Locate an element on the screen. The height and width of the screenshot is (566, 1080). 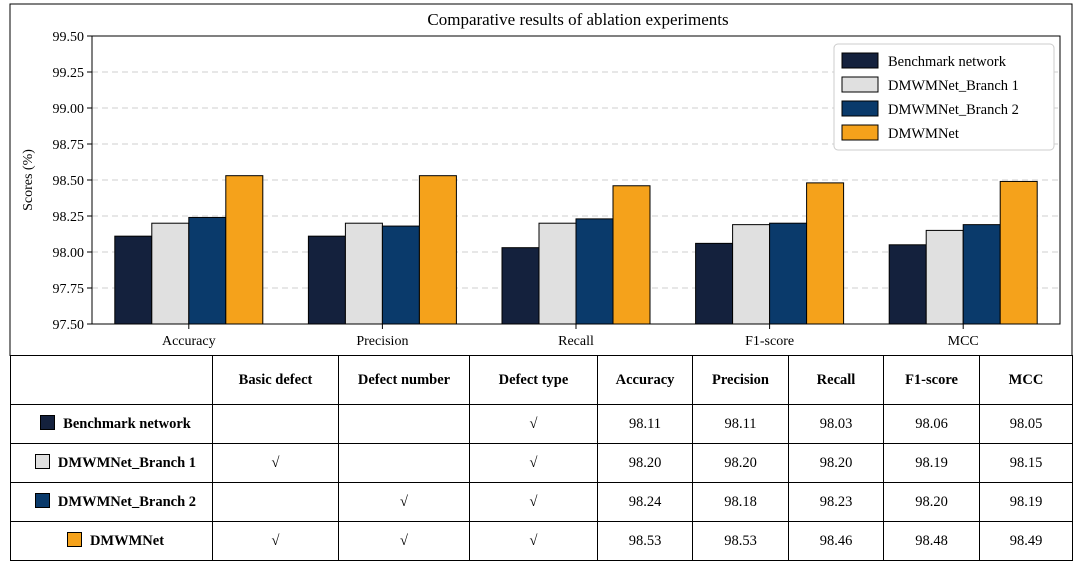
legend-box is located at coordinates (944, 97).